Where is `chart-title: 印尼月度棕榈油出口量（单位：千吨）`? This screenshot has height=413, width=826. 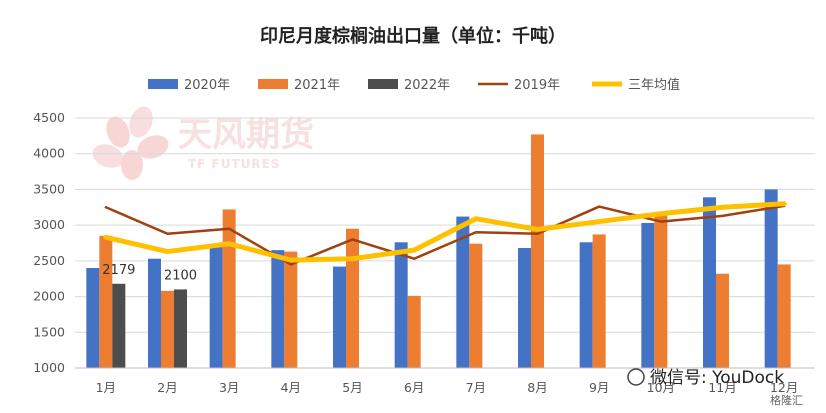 chart-title: 印尼月度棕榈油出口量（单位：千吨） is located at coordinates (413, 36).